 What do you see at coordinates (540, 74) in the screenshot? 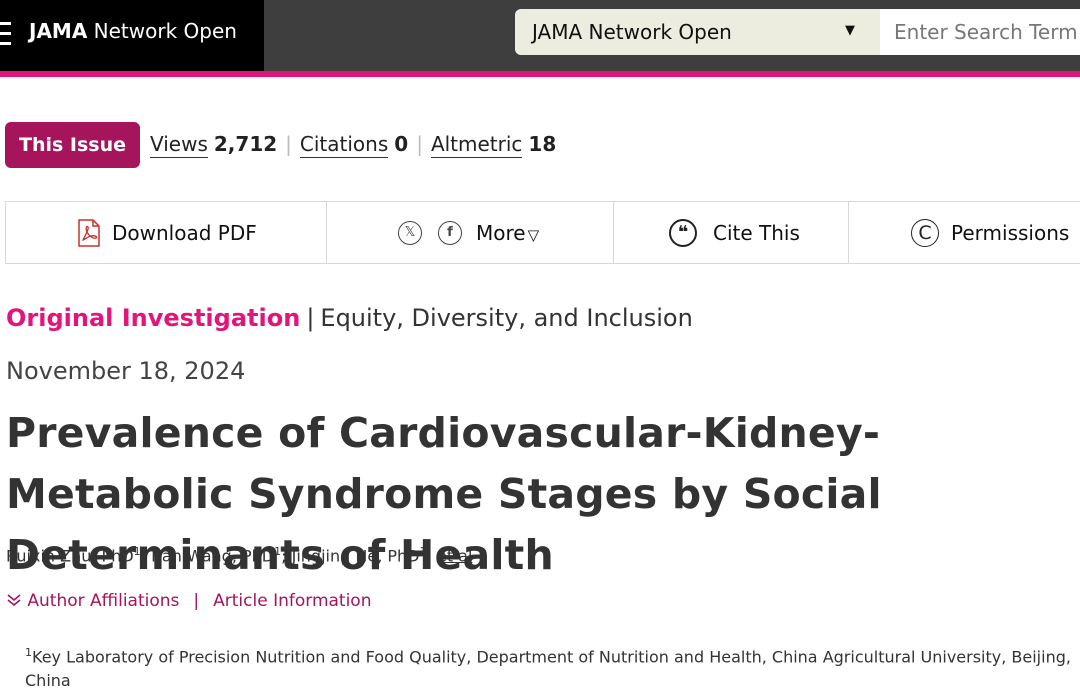
I see `brand-accent-rule` at bounding box center [540, 74].